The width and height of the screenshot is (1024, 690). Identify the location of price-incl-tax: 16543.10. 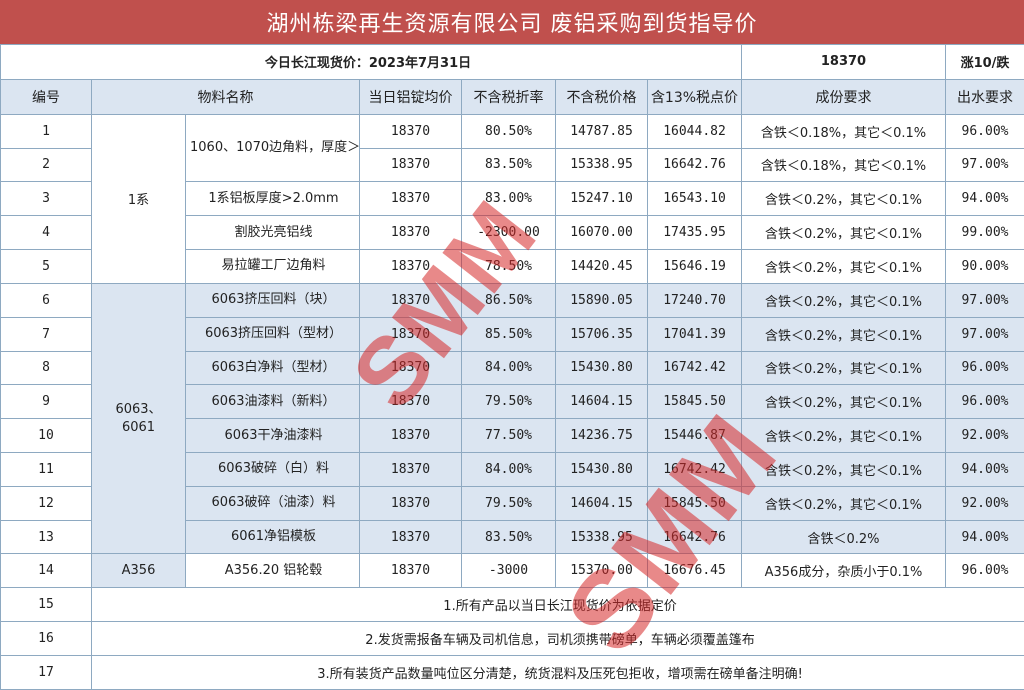
(694, 199).